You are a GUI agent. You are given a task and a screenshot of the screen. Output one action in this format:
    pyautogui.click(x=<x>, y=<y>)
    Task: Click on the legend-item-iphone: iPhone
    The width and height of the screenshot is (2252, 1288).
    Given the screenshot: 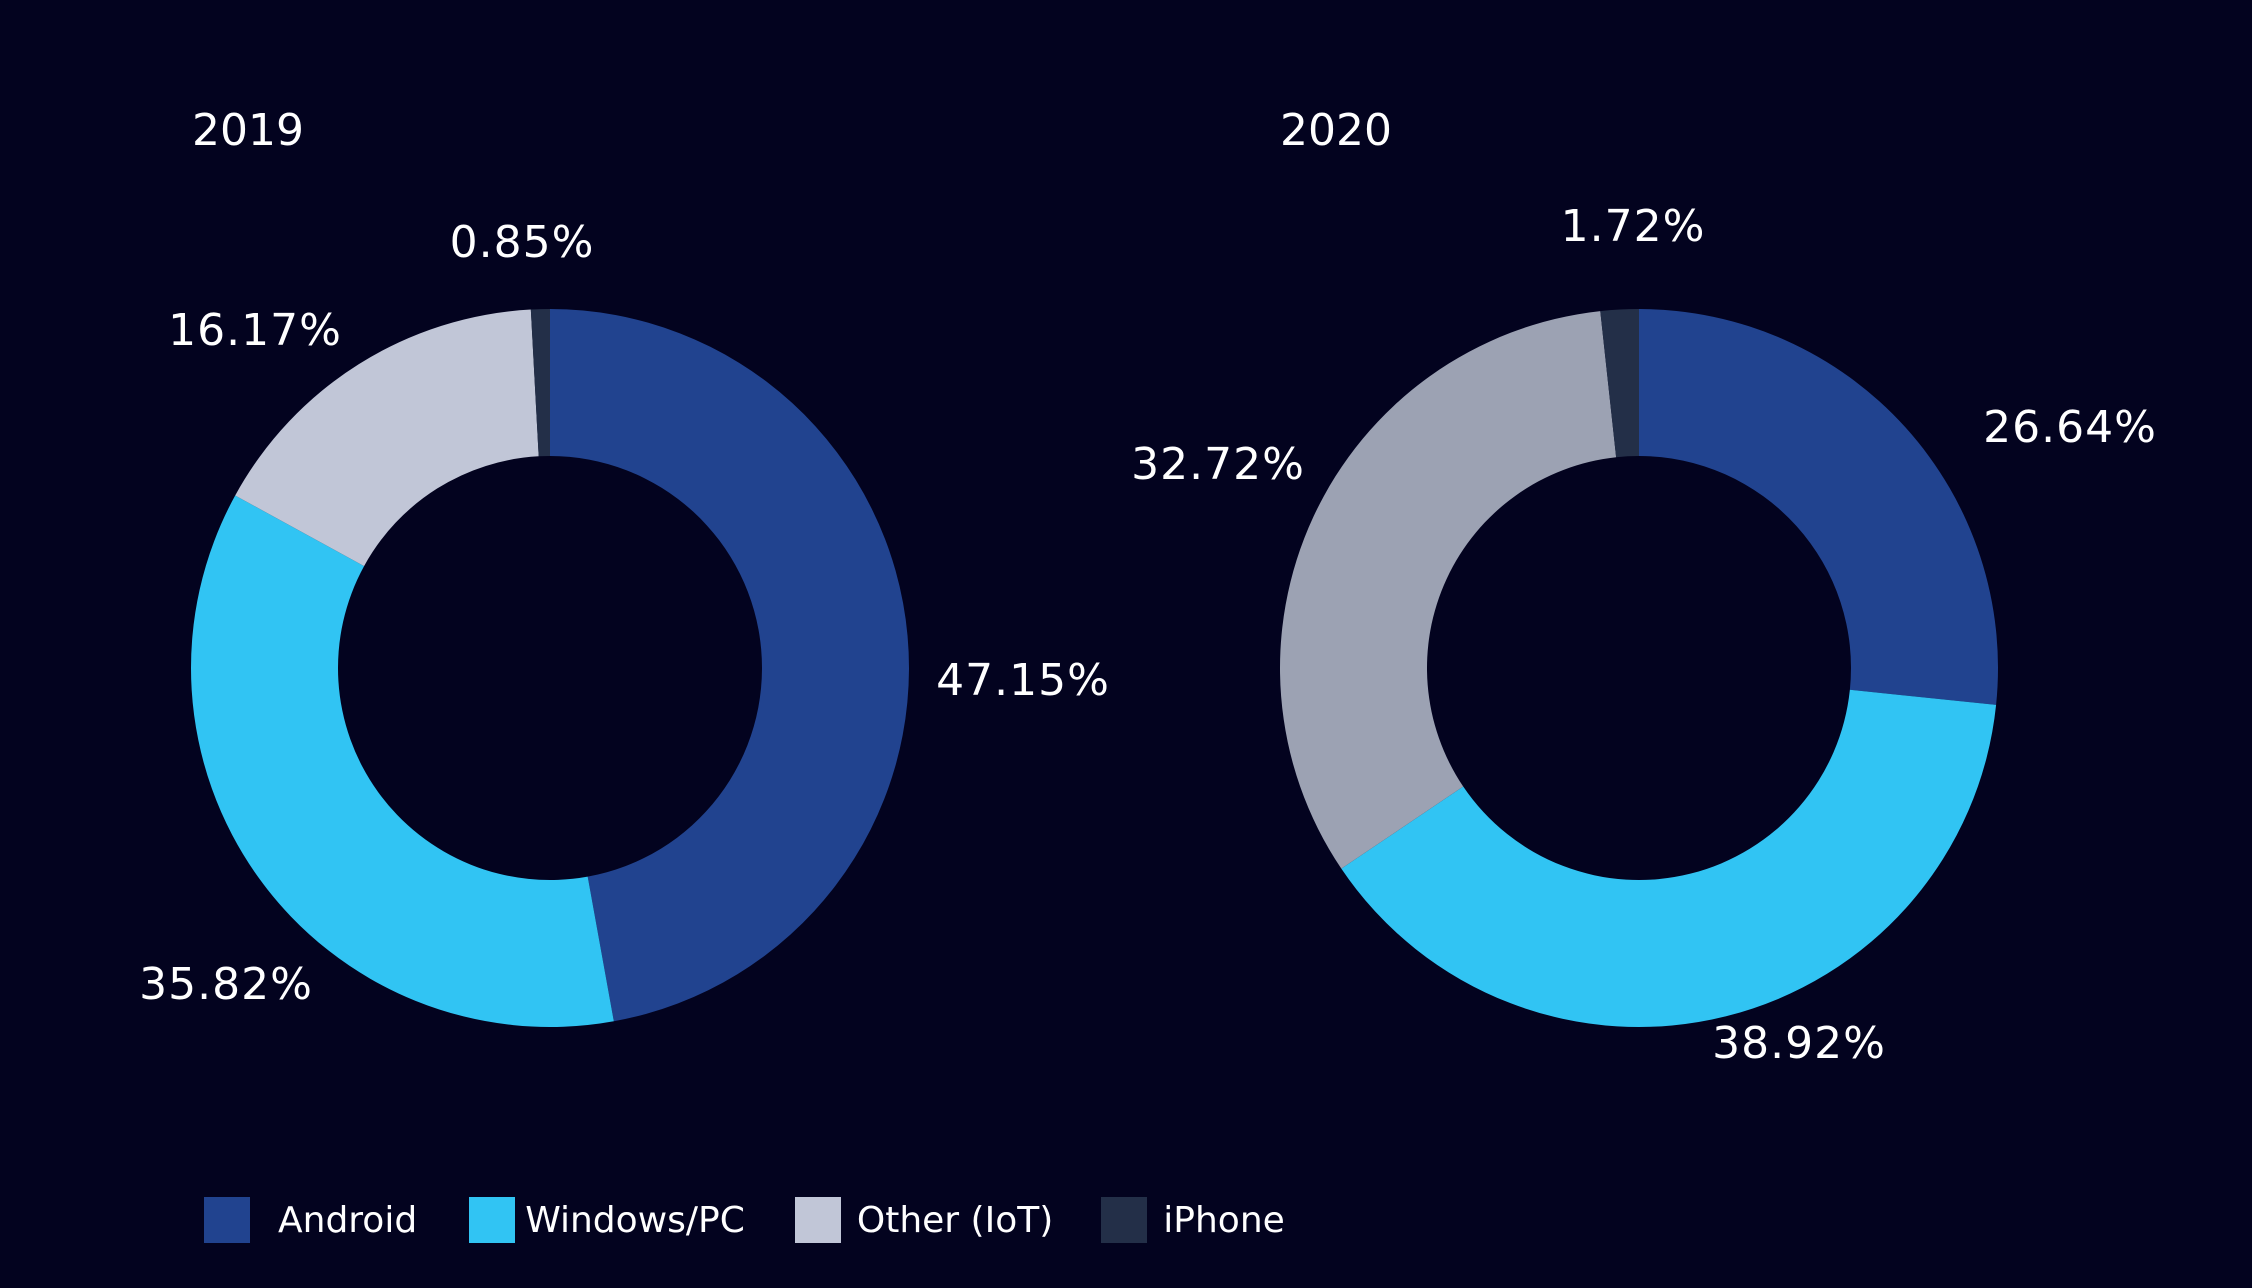 What is the action you would take?
    pyautogui.click(x=1193, y=1220)
    